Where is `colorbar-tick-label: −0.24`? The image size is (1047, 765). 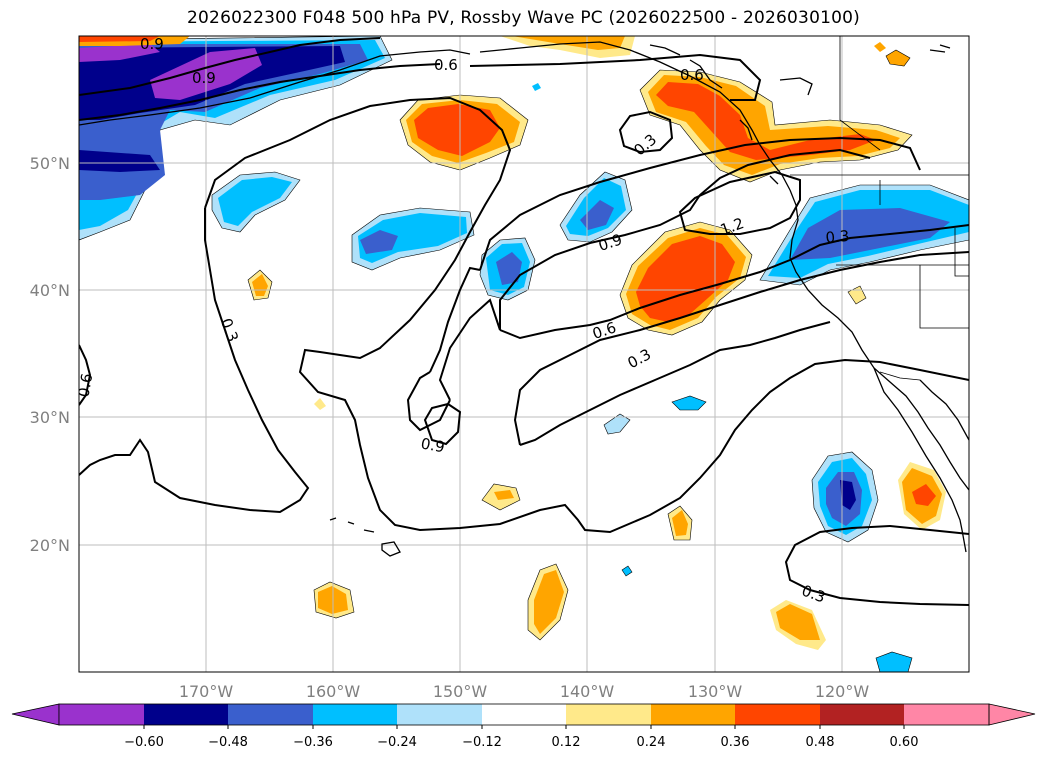 colorbar-tick-label: −0.24 is located at coordinates (397, 742).